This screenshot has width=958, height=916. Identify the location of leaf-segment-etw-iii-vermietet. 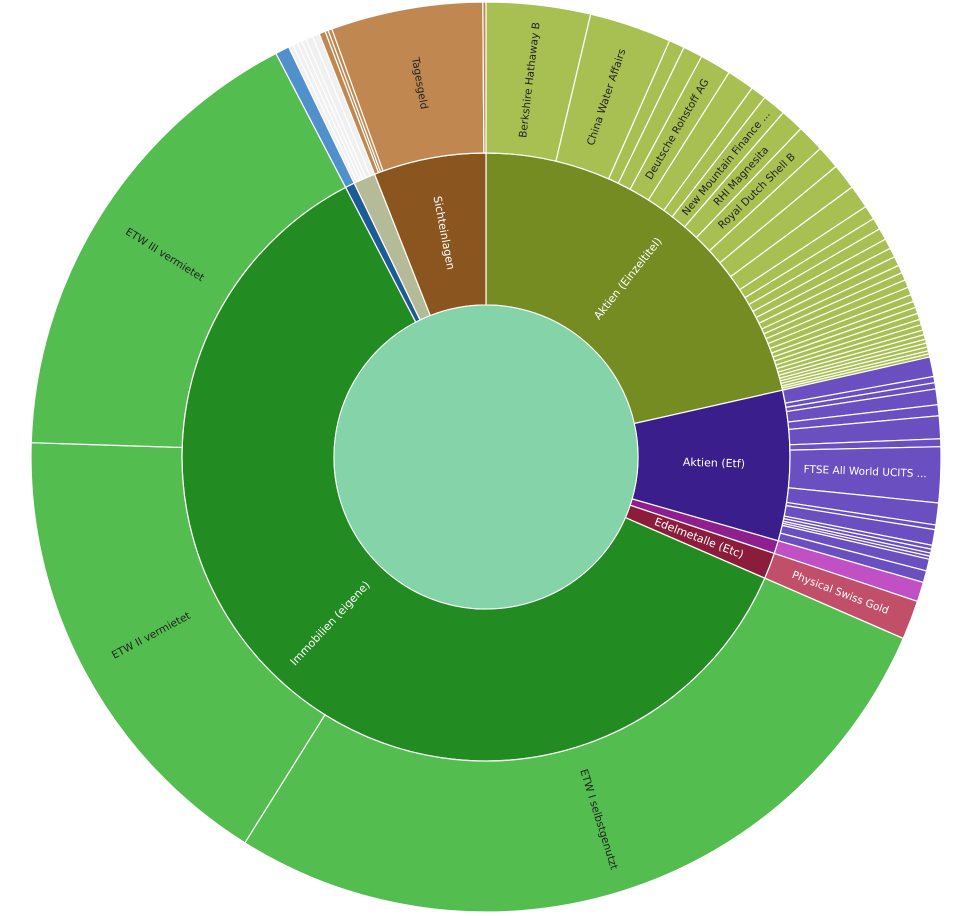
(188, 250).